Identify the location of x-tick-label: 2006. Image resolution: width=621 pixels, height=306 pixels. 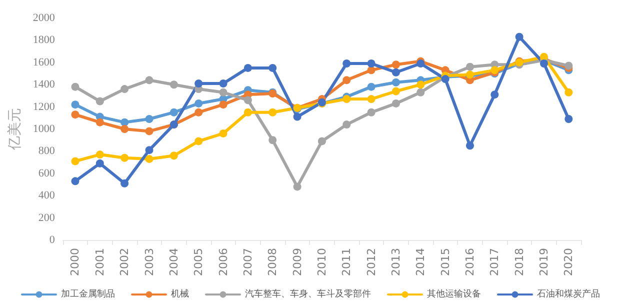
(223, 262).